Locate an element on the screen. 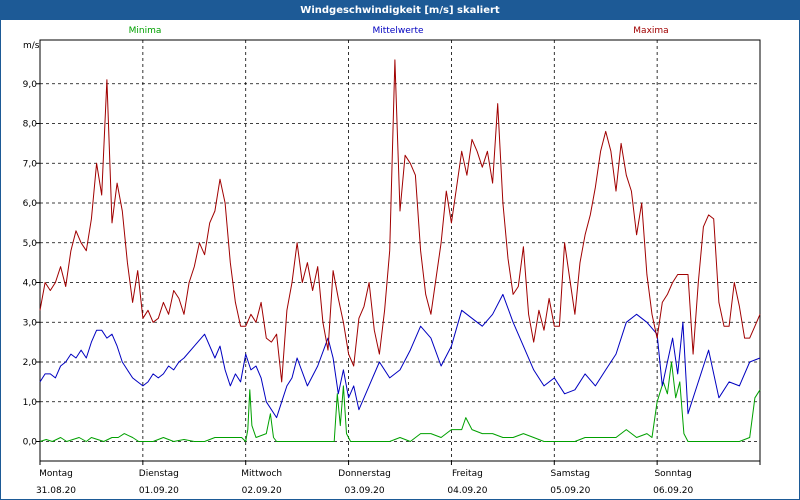 Image resolution: width=800 pixels, height=500 pixels. x-day-label: Montag is located at coordinates (56, 474).